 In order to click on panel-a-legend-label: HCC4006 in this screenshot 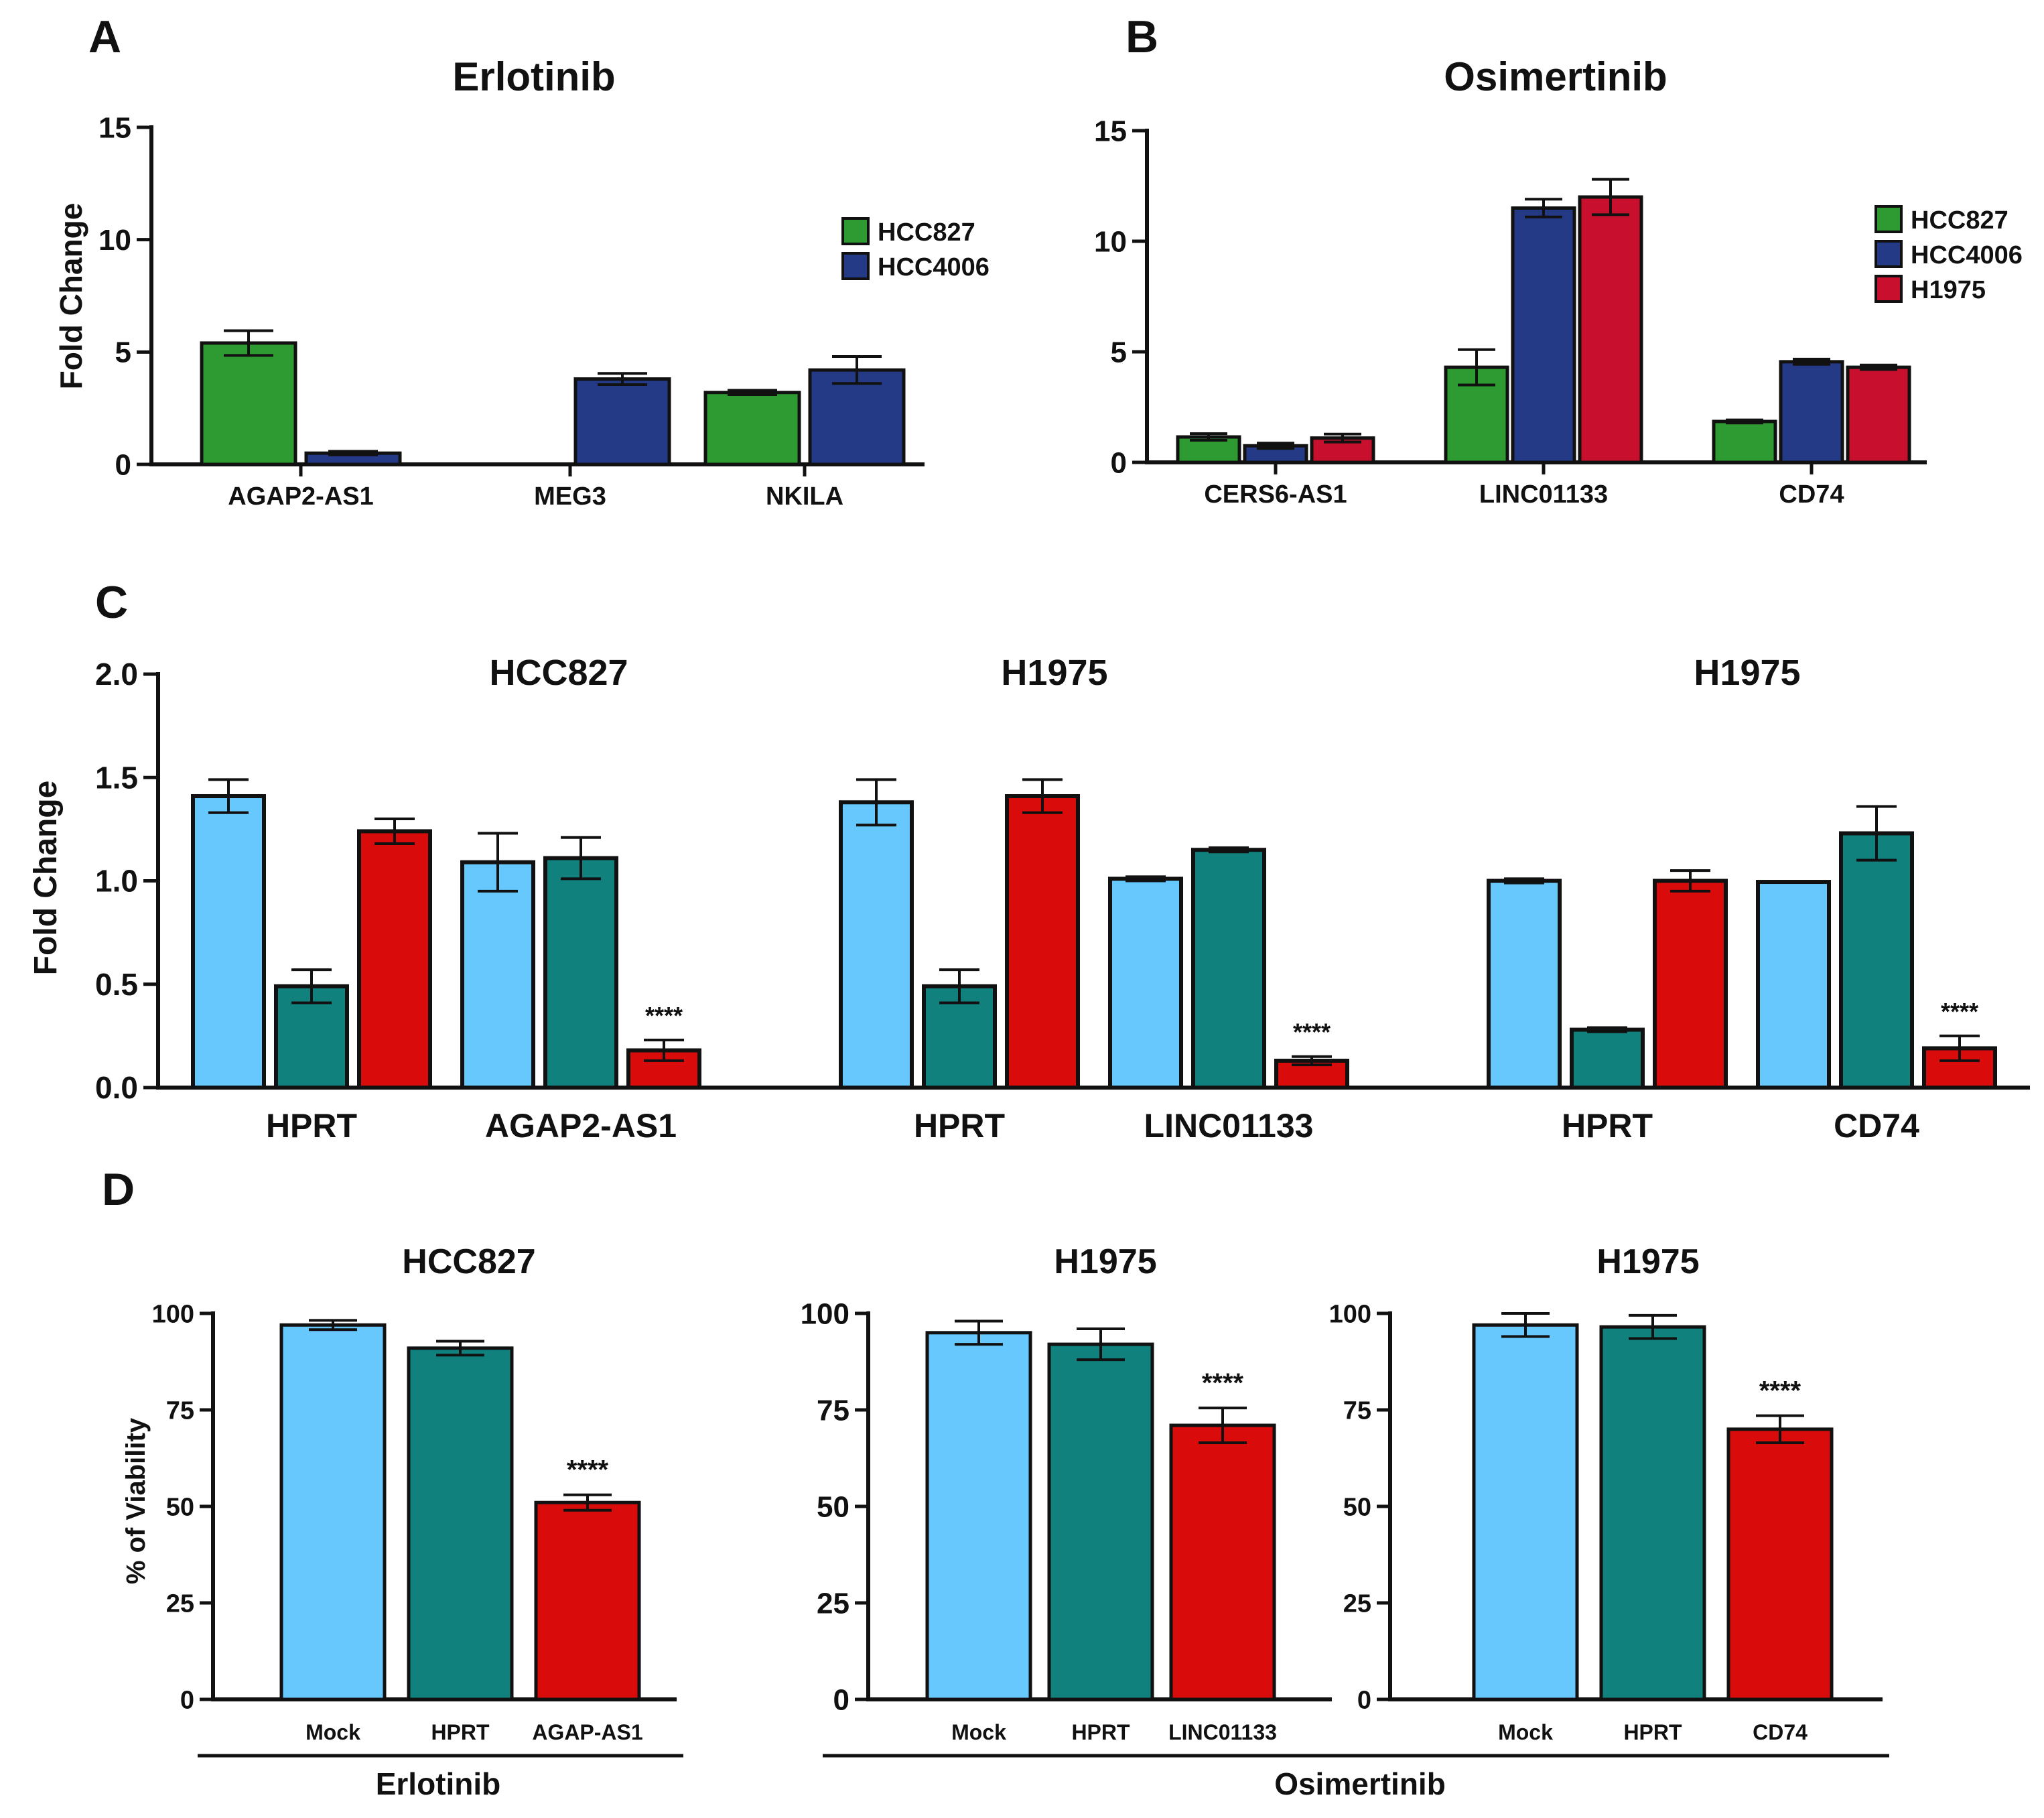, I will do `click(934, 267)`.